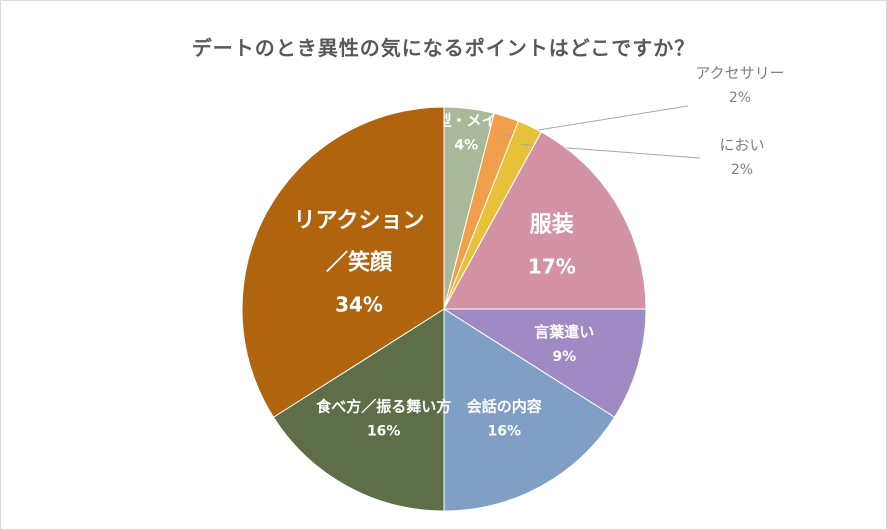  Describe the element at coordinates (466, 146) in the screenshot. I see `slice-value-label: 4%` at that location.